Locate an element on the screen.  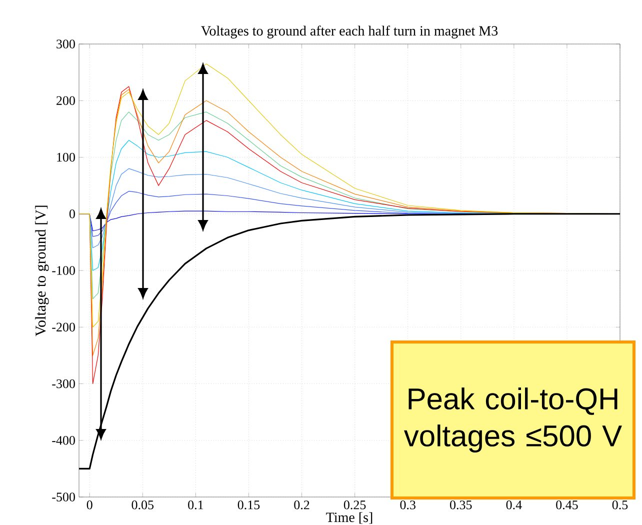
x-tick-label: 0.4 is located at coordinates (514, 505).